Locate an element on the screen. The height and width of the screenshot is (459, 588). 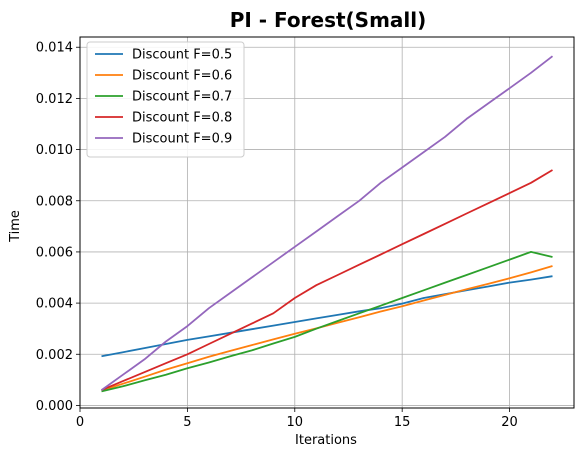
y-tick-label: 0.014 is located at coordinates (54, 48).